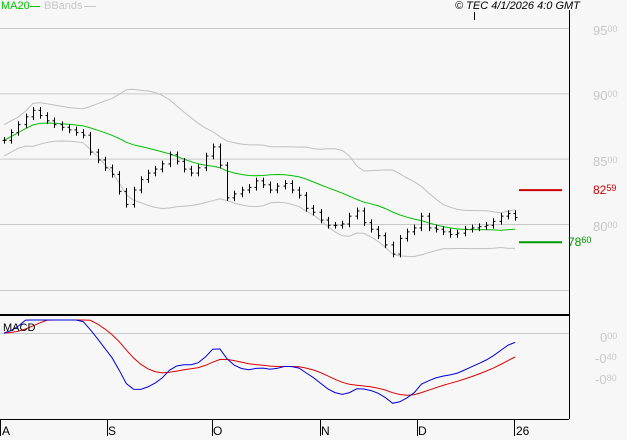 The height and width of the screenshot is (440, 627). I want to click on macd-axis-label: -080, so click(606, 379).